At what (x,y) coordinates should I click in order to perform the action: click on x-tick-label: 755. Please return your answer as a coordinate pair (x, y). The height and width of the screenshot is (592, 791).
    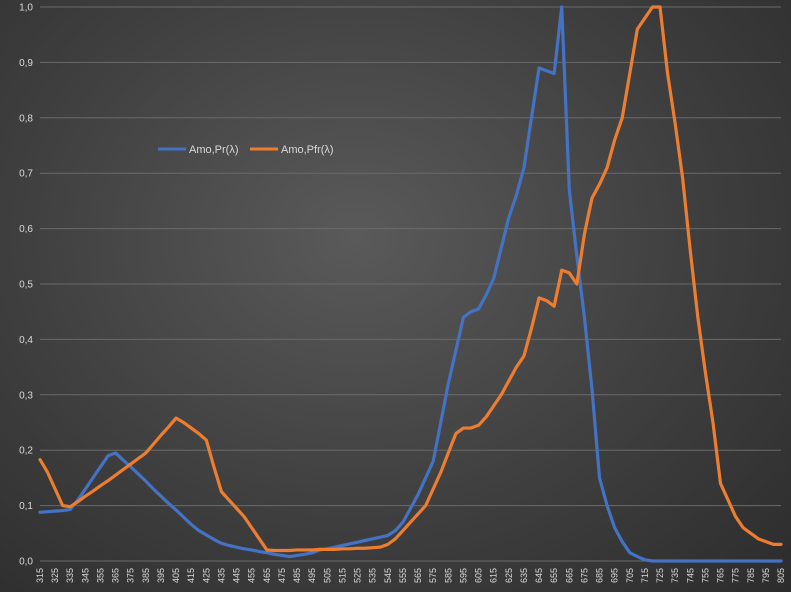
    Looking at the image, I should click on (705, 575).